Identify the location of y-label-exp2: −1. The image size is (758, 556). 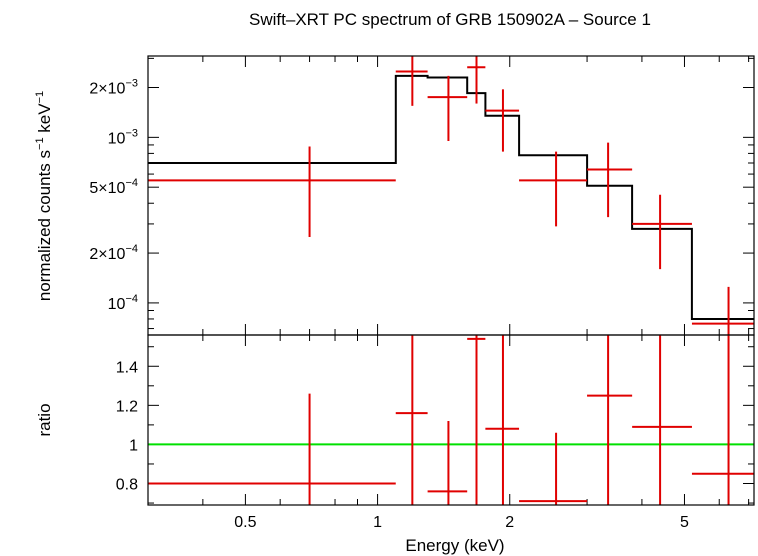
(40, 97).